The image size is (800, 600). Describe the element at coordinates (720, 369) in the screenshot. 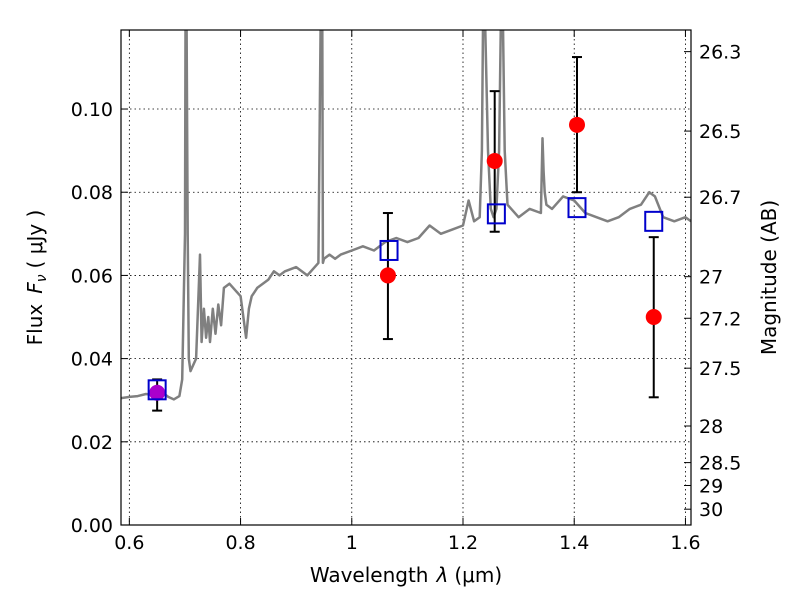

I see `y2-tick-label: 27.5` at that location.